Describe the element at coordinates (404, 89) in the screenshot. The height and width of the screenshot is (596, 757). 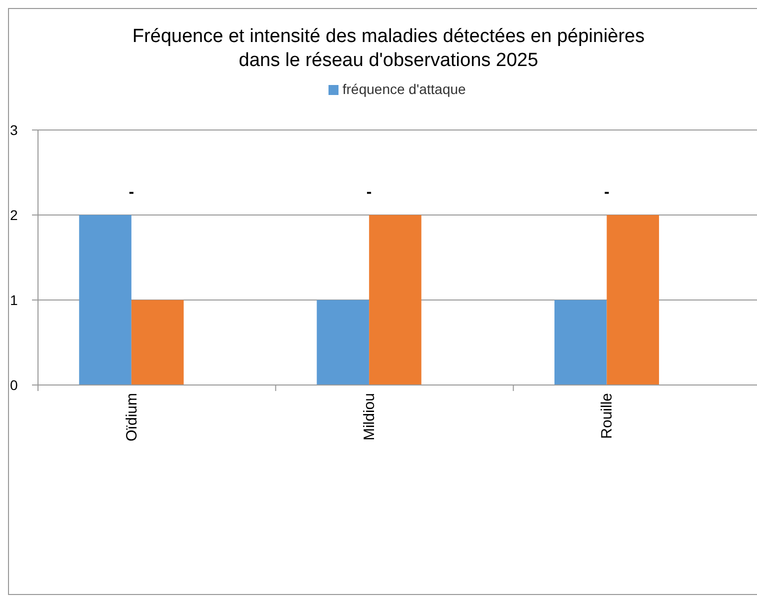
I see `legend-label: fréquence d'attaque` at that location.